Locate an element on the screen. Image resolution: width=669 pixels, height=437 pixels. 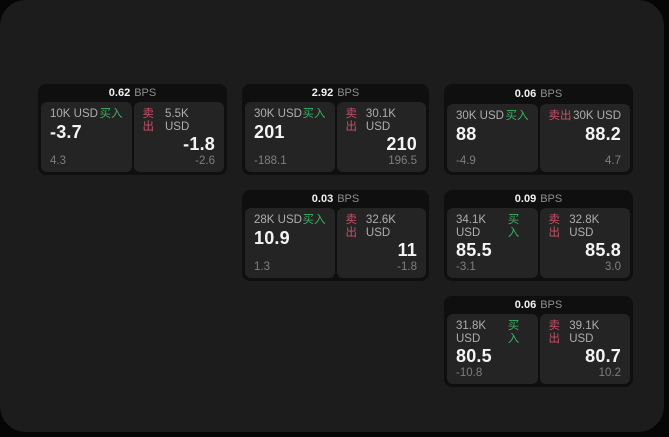
quote-card-1: 0.62 BPS 10K USD 买入 -3.7 4.3 卖出 5.5K USD is located at coordinates (132, 129).